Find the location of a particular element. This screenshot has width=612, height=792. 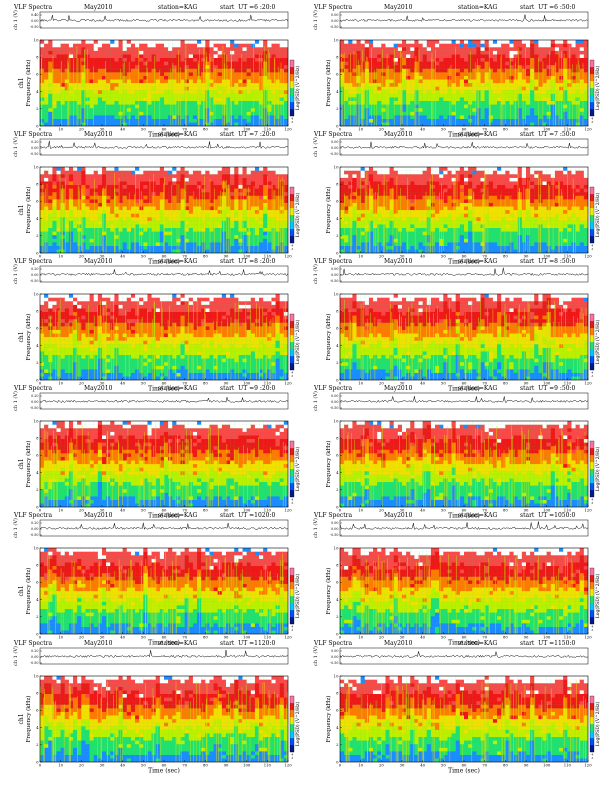

y-tick-label: 10 is located at coordinates (36, 166).